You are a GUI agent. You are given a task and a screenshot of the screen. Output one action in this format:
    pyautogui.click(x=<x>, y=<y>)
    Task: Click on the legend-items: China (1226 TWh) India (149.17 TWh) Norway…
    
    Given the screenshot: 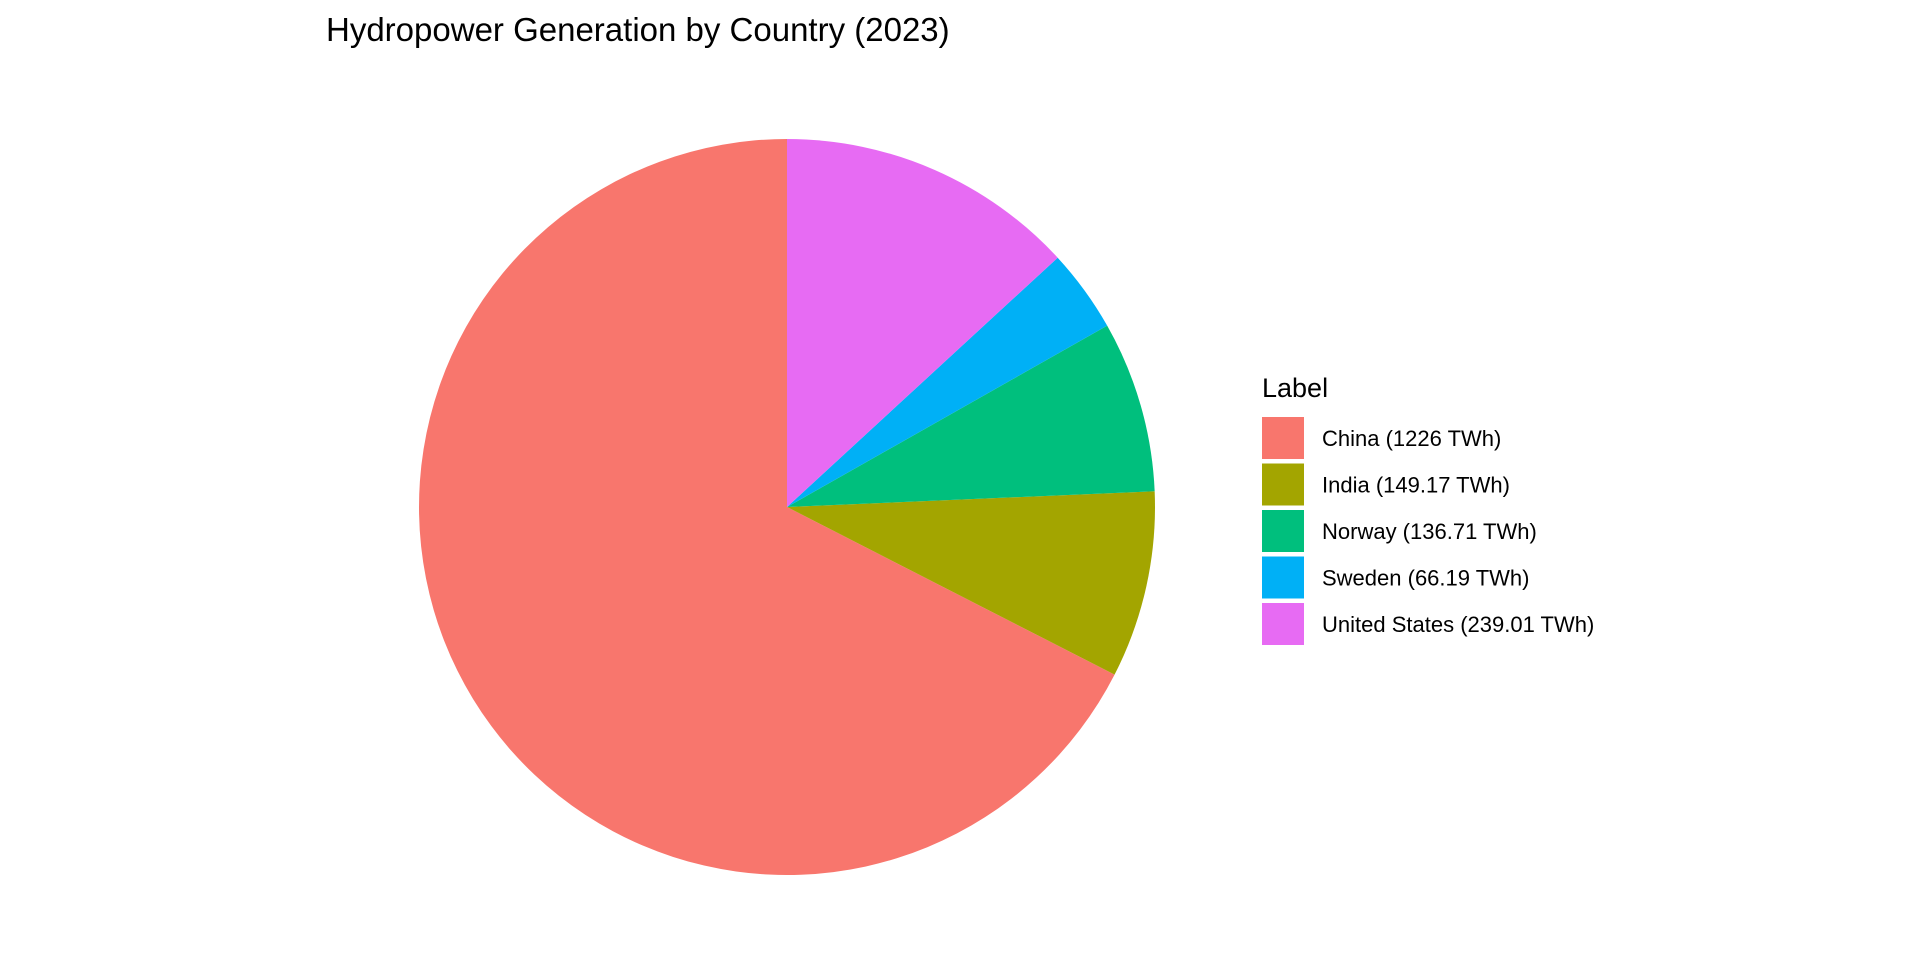 What is the action you would take?
    pyautogui.click(x=1428, y=531)
    